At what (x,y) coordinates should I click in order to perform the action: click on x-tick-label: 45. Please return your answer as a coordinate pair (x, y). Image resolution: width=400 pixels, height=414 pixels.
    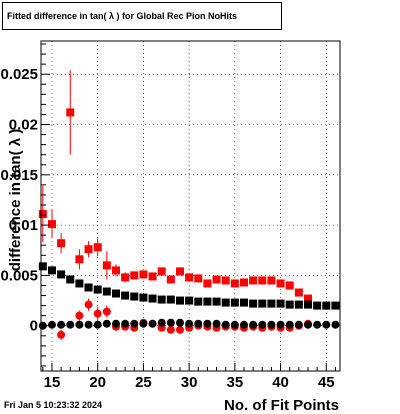
    Looking at the image, I should click on (326, 382).